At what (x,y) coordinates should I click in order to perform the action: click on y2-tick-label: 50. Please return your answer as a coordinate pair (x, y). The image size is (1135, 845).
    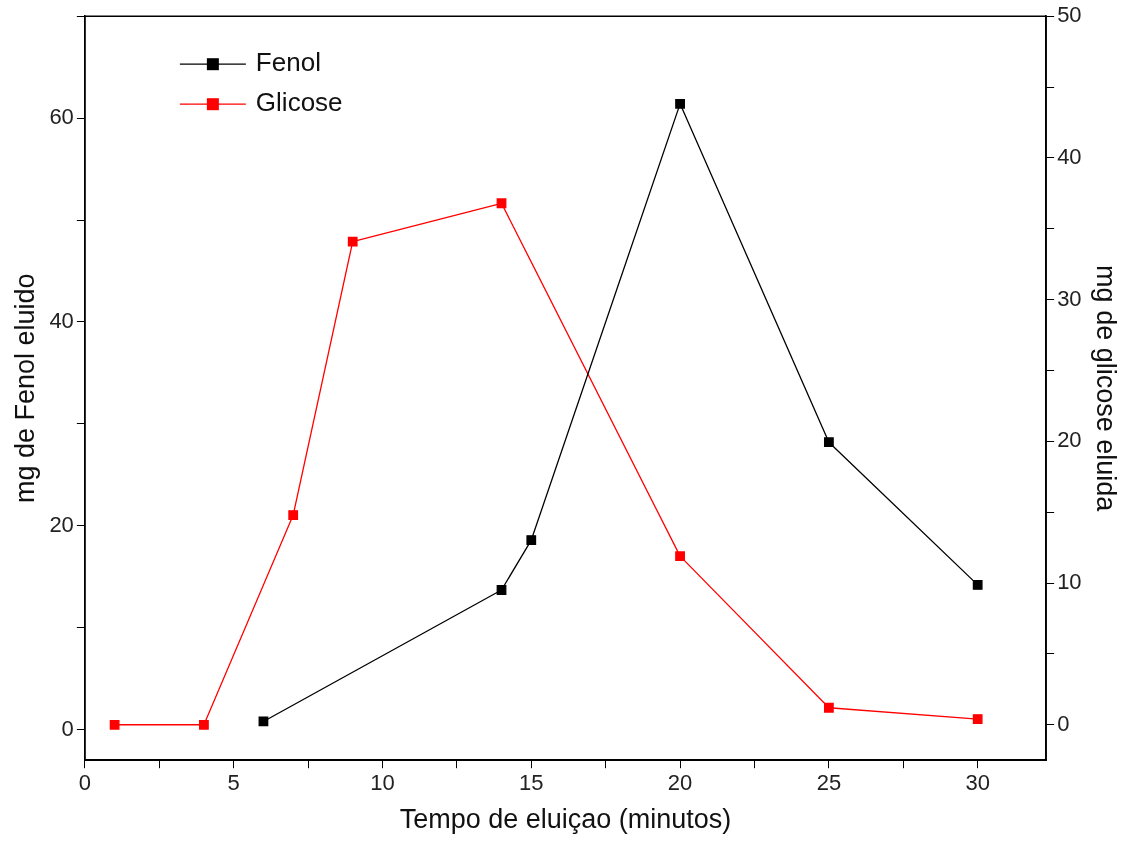
    Looking at the image, I should click on (1069, 15).